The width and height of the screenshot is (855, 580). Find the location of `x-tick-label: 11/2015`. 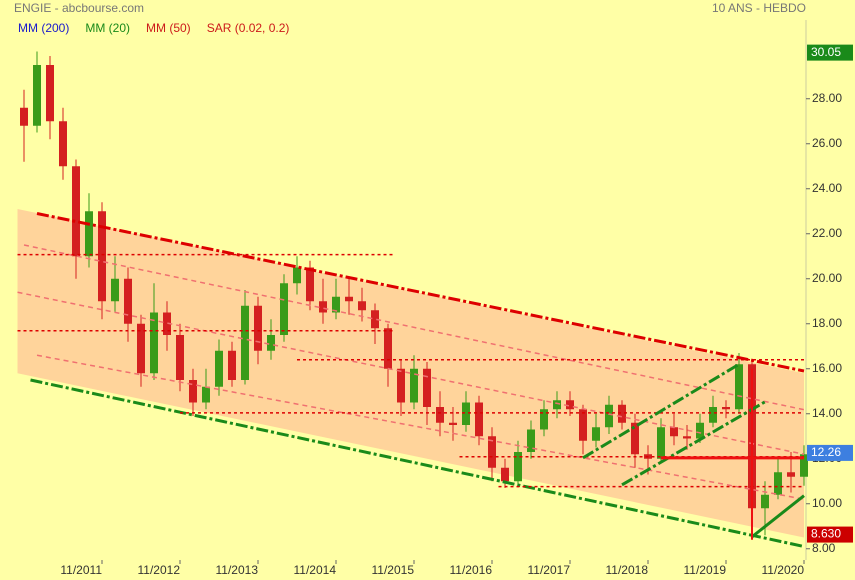

x-tick-label: 11/2015 is located at coordinates (393, 570).